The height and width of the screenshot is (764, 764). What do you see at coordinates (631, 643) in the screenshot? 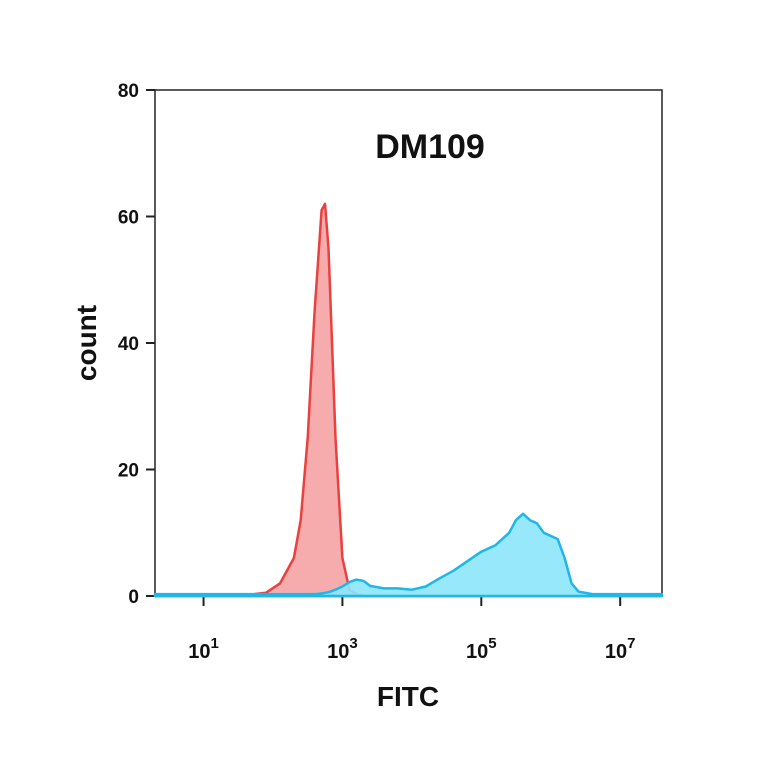
I see `x-tick-exp: 7` at bounding box center [631, 643].